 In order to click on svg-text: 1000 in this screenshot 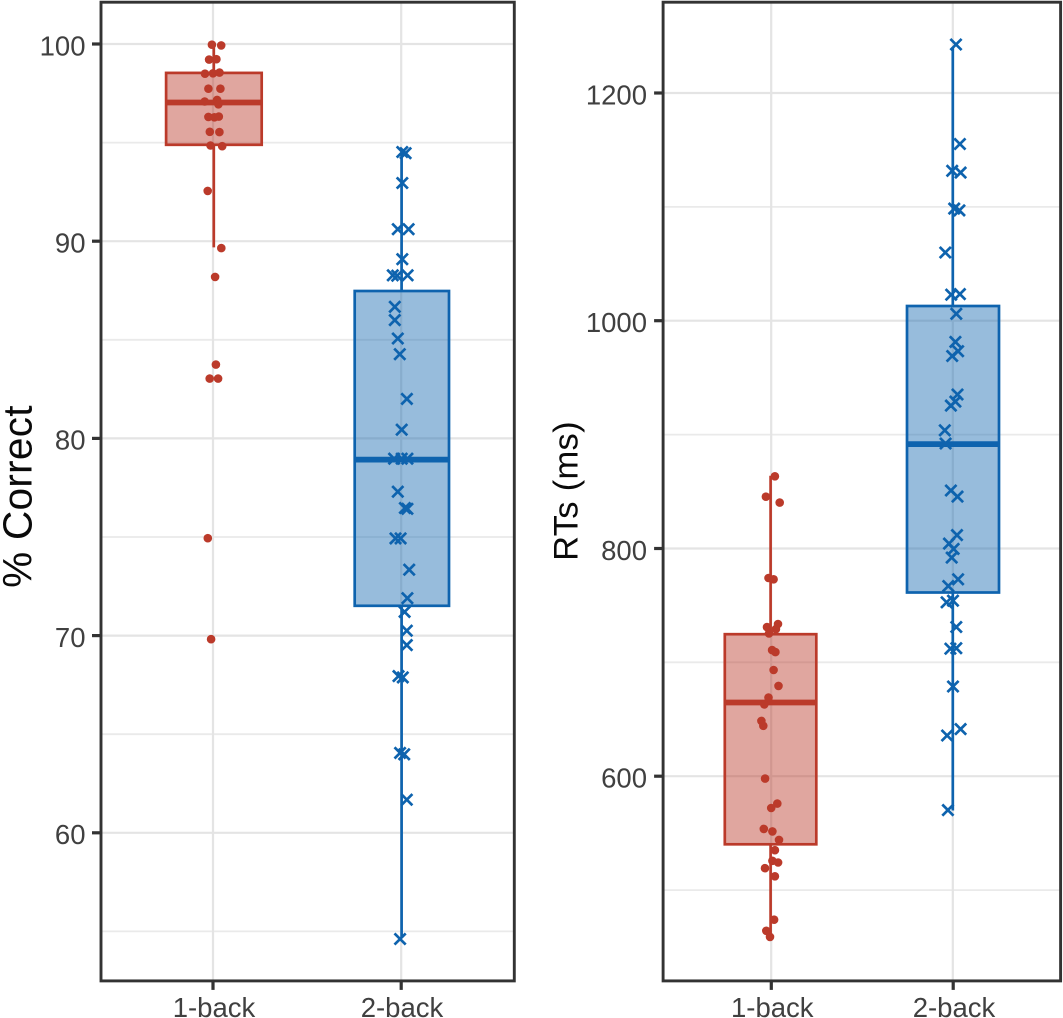, I will do `click(616, 322)`.